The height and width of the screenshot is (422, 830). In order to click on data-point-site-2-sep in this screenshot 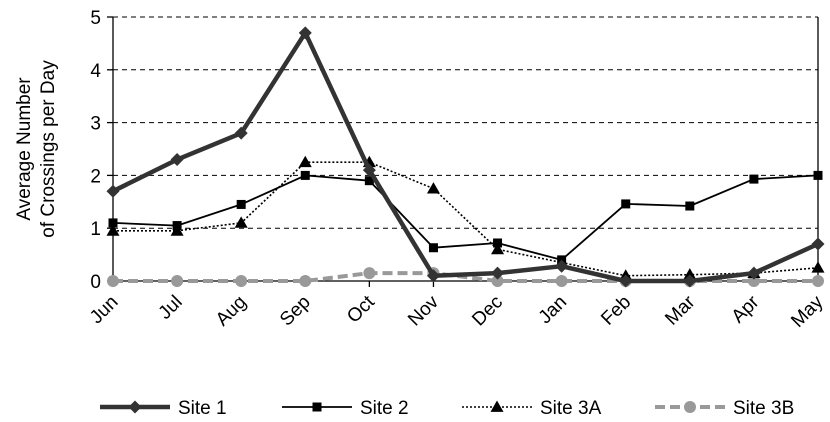, I will do `click(305, 175)`.